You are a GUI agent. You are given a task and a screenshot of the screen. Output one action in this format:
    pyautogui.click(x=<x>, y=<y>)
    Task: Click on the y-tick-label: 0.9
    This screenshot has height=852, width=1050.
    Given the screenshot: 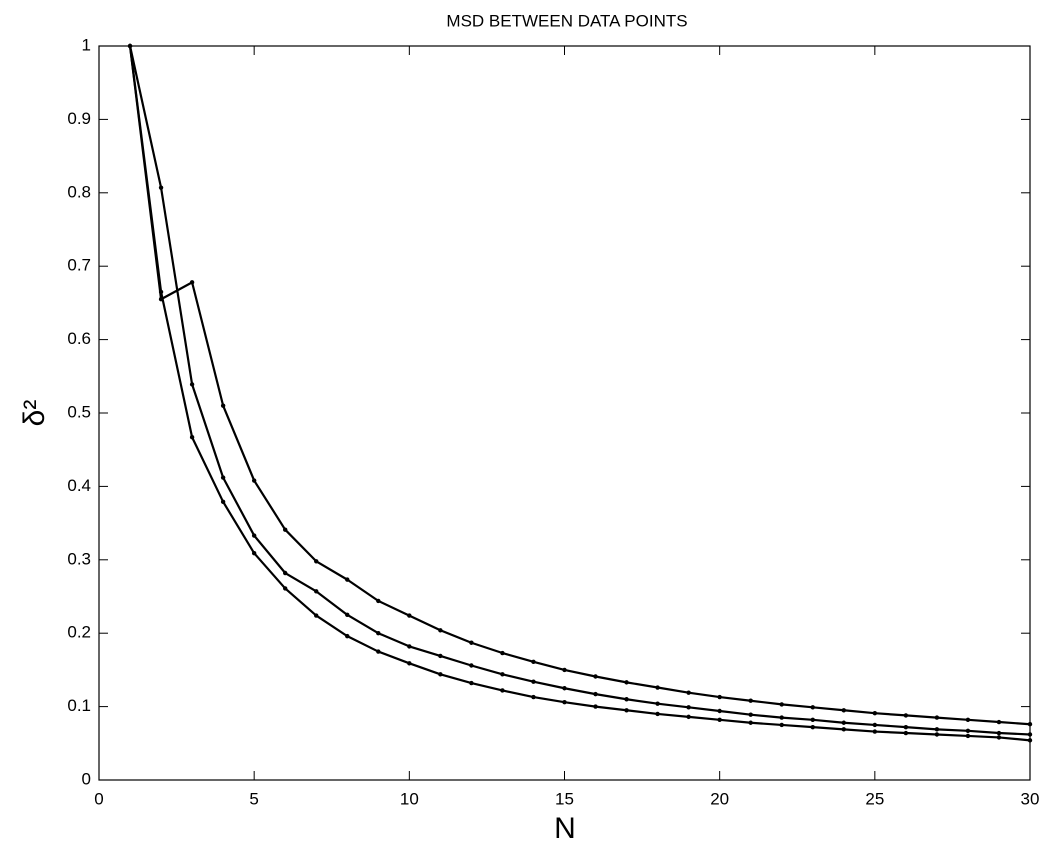 What is the action you would take?
    pyautogui.click(x=79, y=118)
    